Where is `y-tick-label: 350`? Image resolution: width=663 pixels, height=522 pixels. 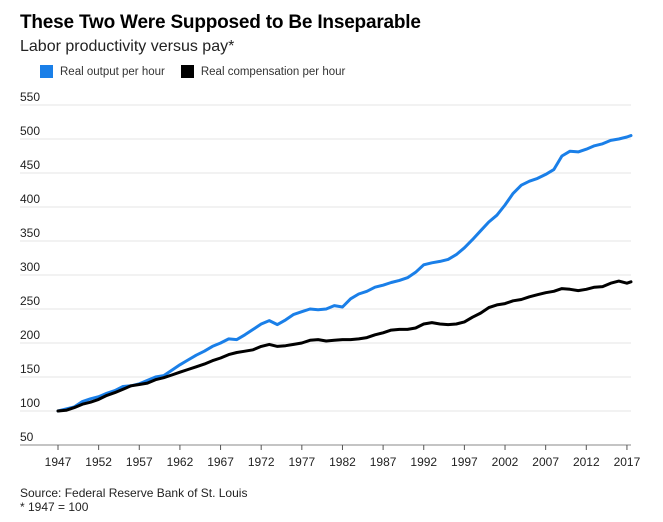 y-tick-label: 350 is located at coordinates (30, 233).